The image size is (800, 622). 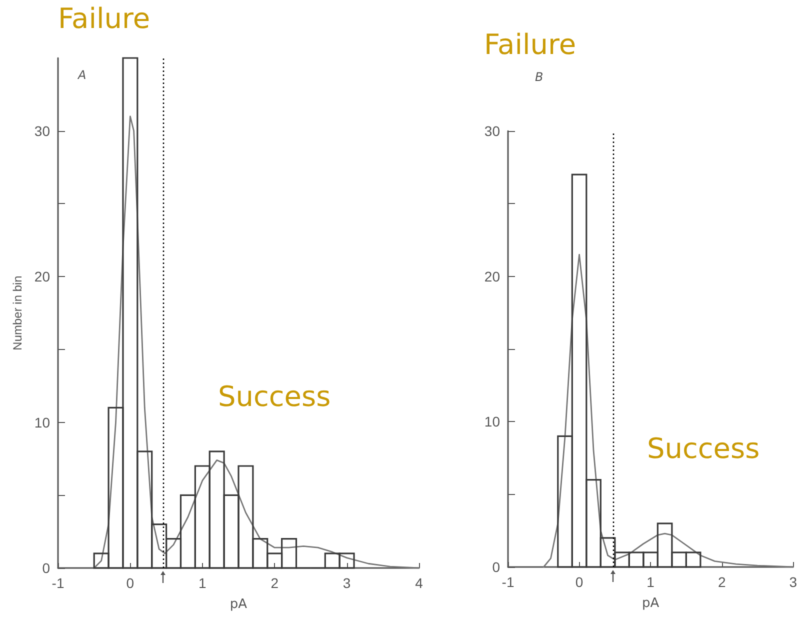 I want to click on annotation: A, so click(x=82, y=75).